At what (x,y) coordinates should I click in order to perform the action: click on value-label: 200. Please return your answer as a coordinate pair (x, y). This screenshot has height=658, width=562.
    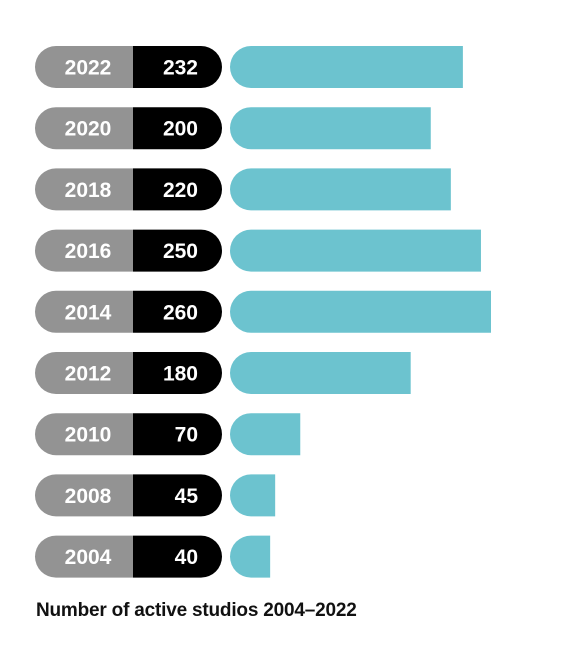
    Looking at the image, I should click on (180, 129).